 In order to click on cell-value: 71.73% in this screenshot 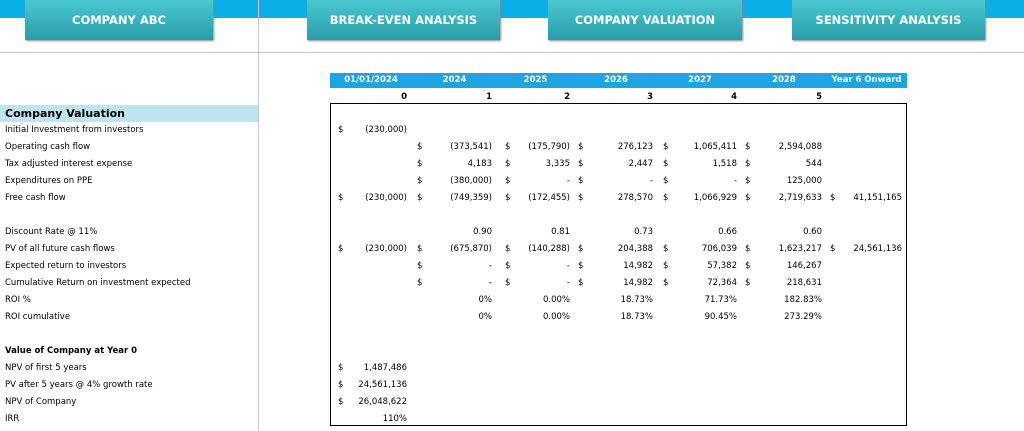, I will do `click(720, 300)`.